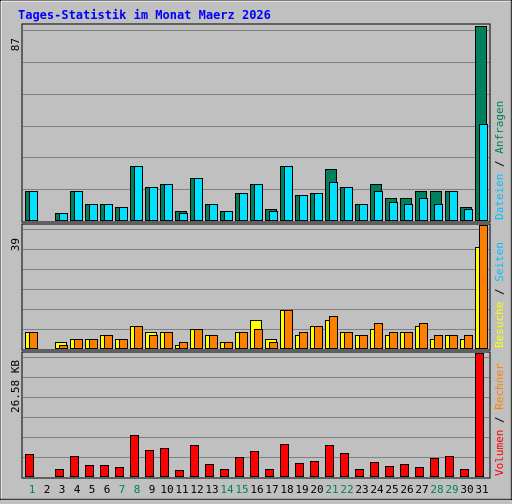 This screenshot has width=512, height=504. Describe the element at coordinates (499, 453) in the screenshot. I see `legend-item: Volumen` at that location.